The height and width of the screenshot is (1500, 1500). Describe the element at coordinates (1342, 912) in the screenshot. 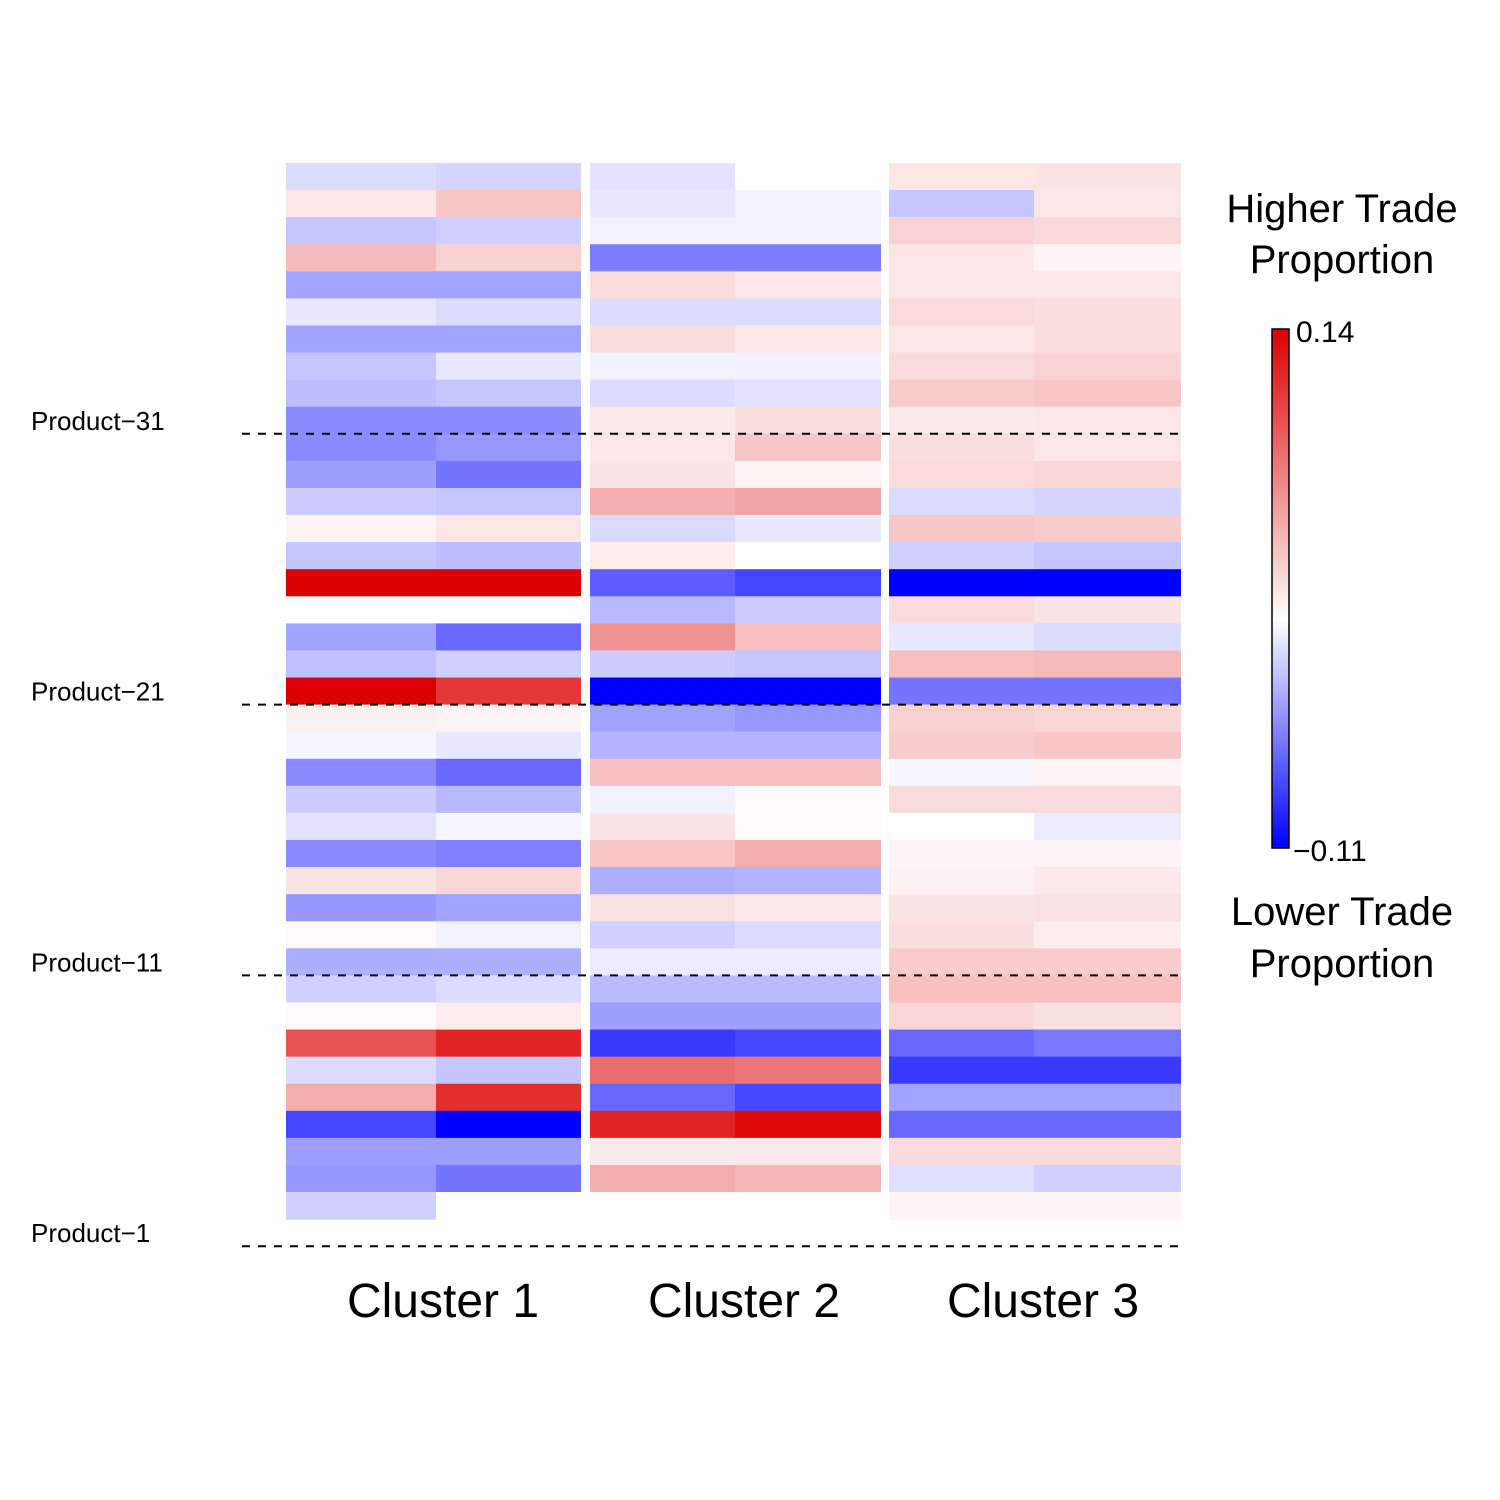

I see `legend-bottom-title-line1: Lower Trade` at that location.